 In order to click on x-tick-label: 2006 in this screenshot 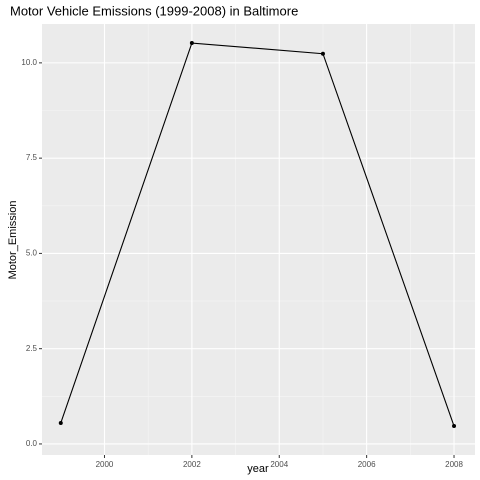, I will do `click(367, 464)`.